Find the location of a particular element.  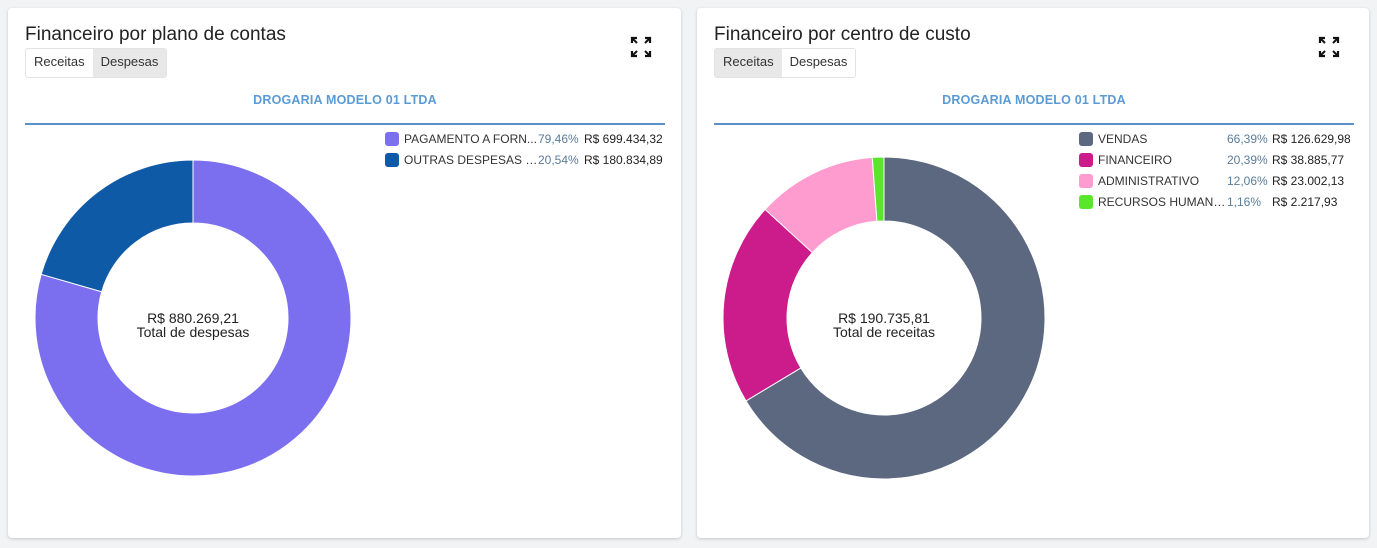

center-total-label: Total de receitas is located at coordinates (884, 332).